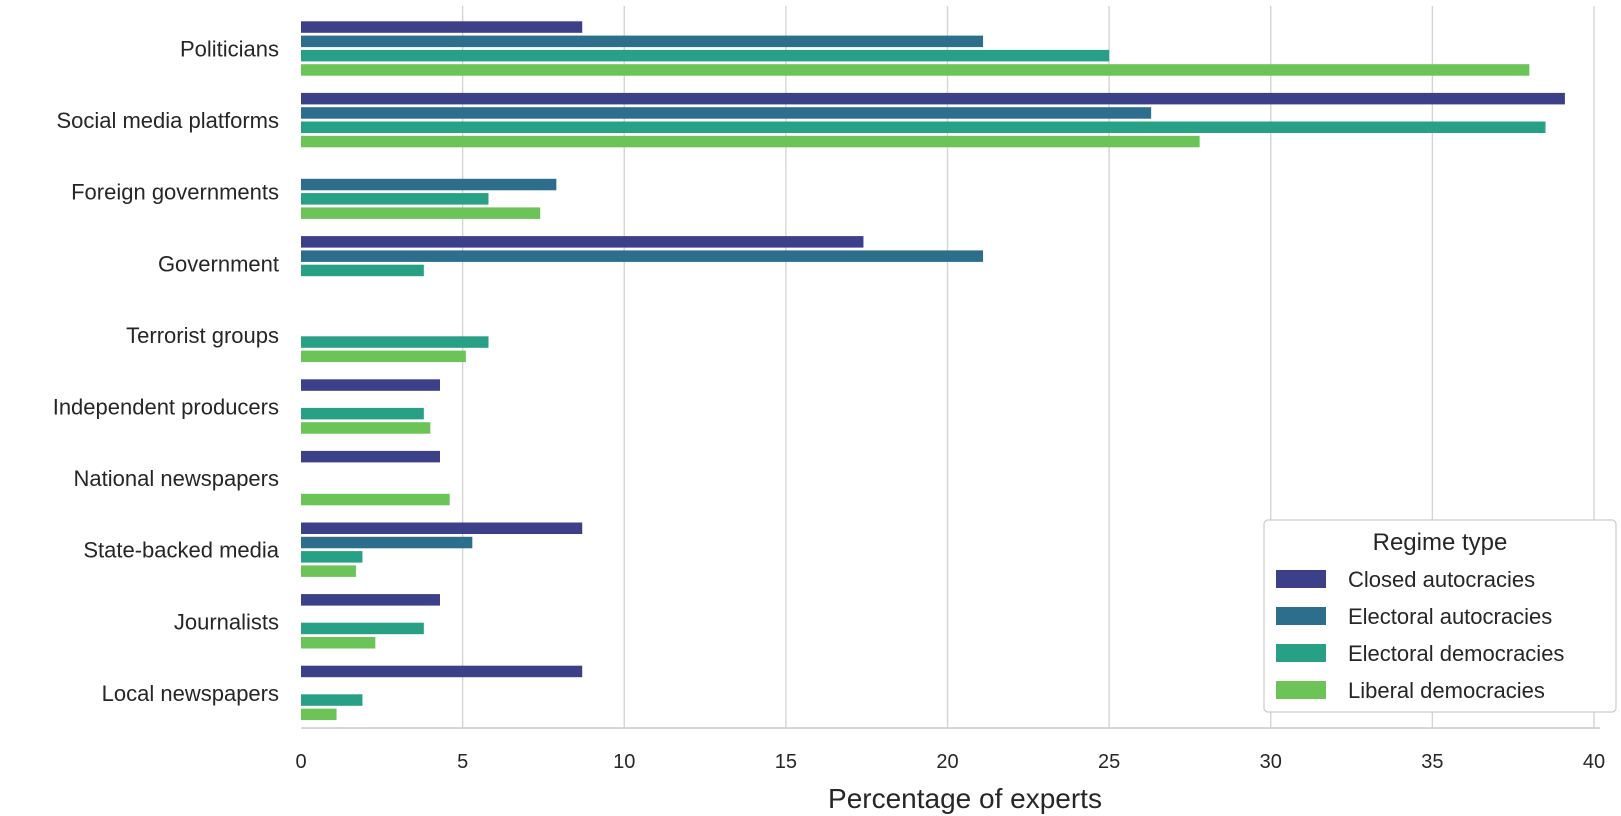  I want to click on category-label: Foreign governments, so click(175, 192).